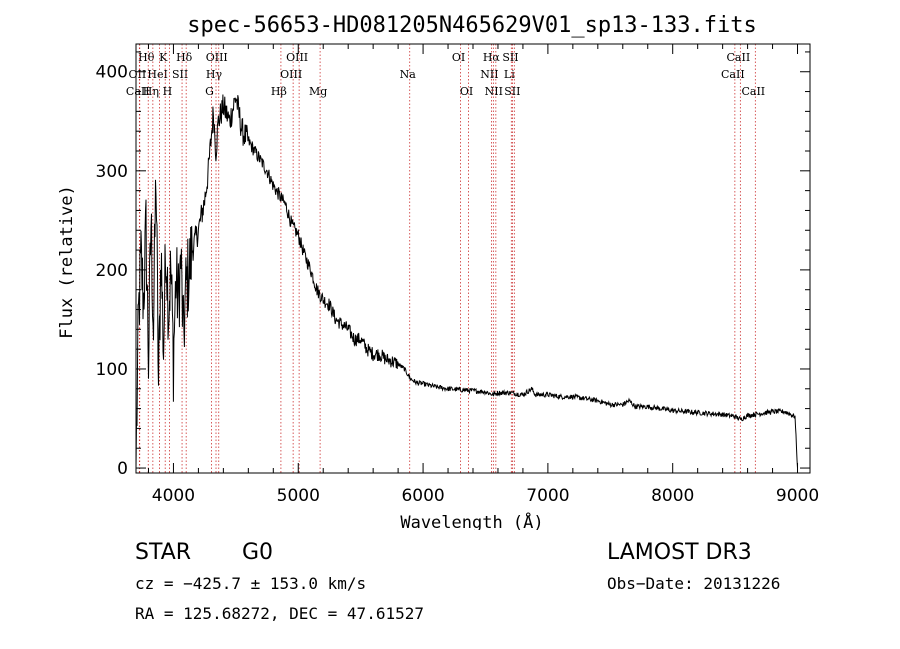 The height and width of the screenshot is (649, 900). I want to click on line-label-25: CaII, so click(733, 74).